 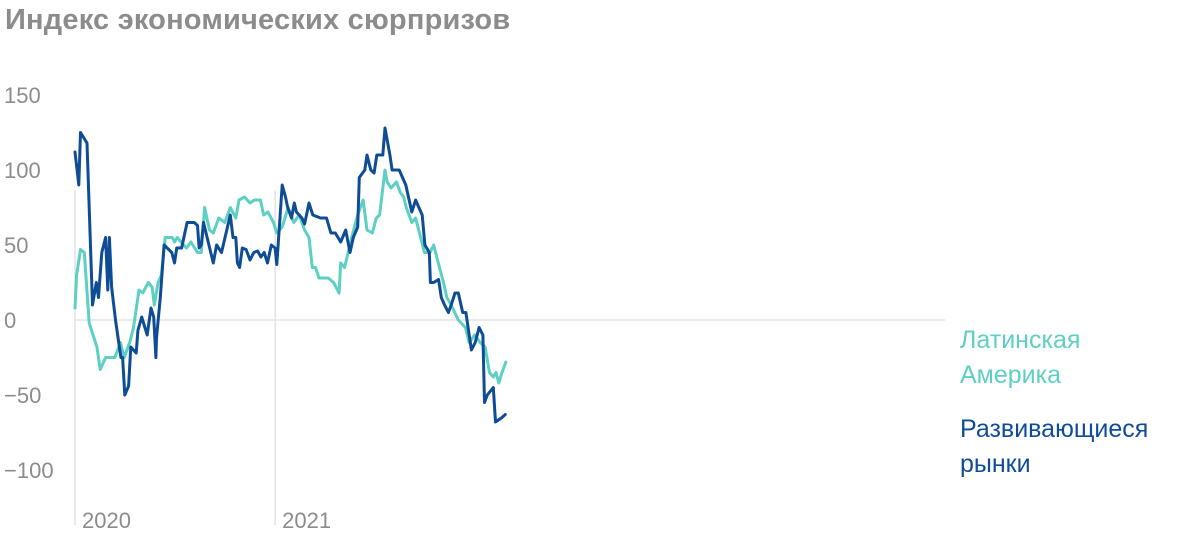 I want to click on y-tick-label: 100, so click(x=22, y=170).